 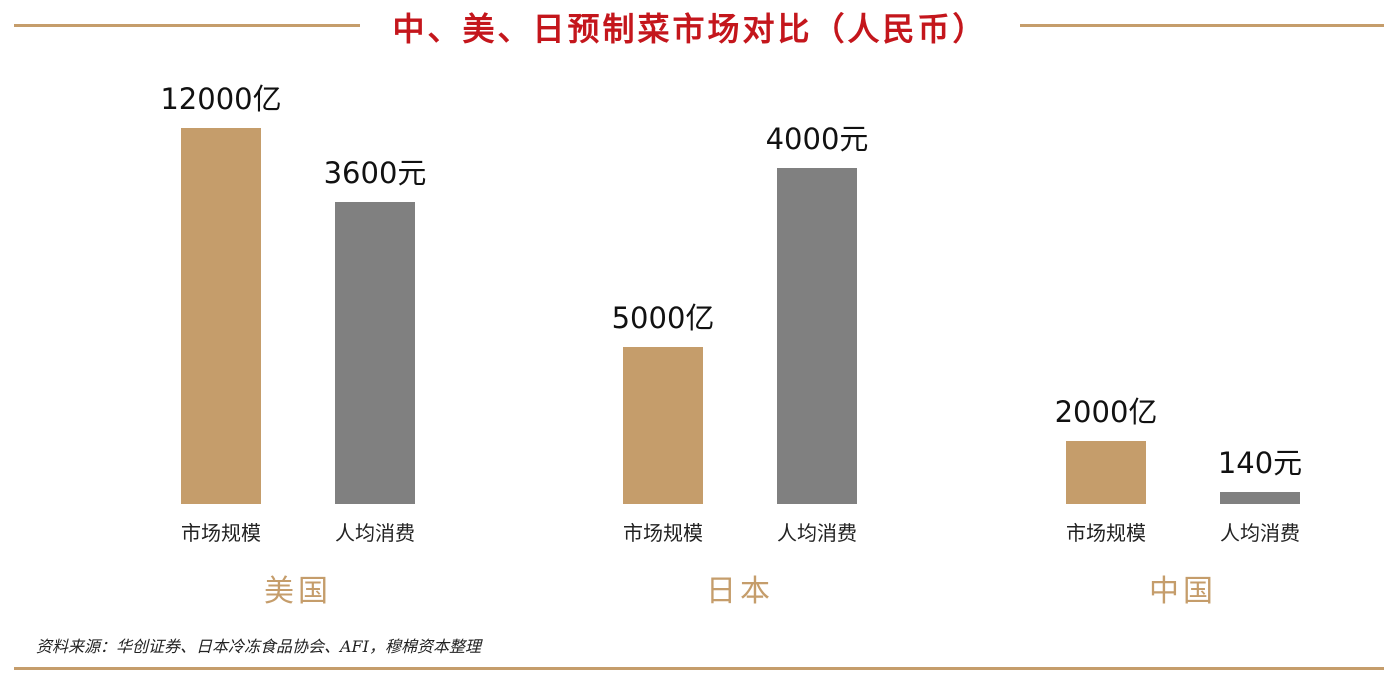 What do you see at coordinates (690, 29) in the screenshot?
I see `chart-title: 中、美、日预制菜市场对比（人民币）` at bounding box center [690, 29].